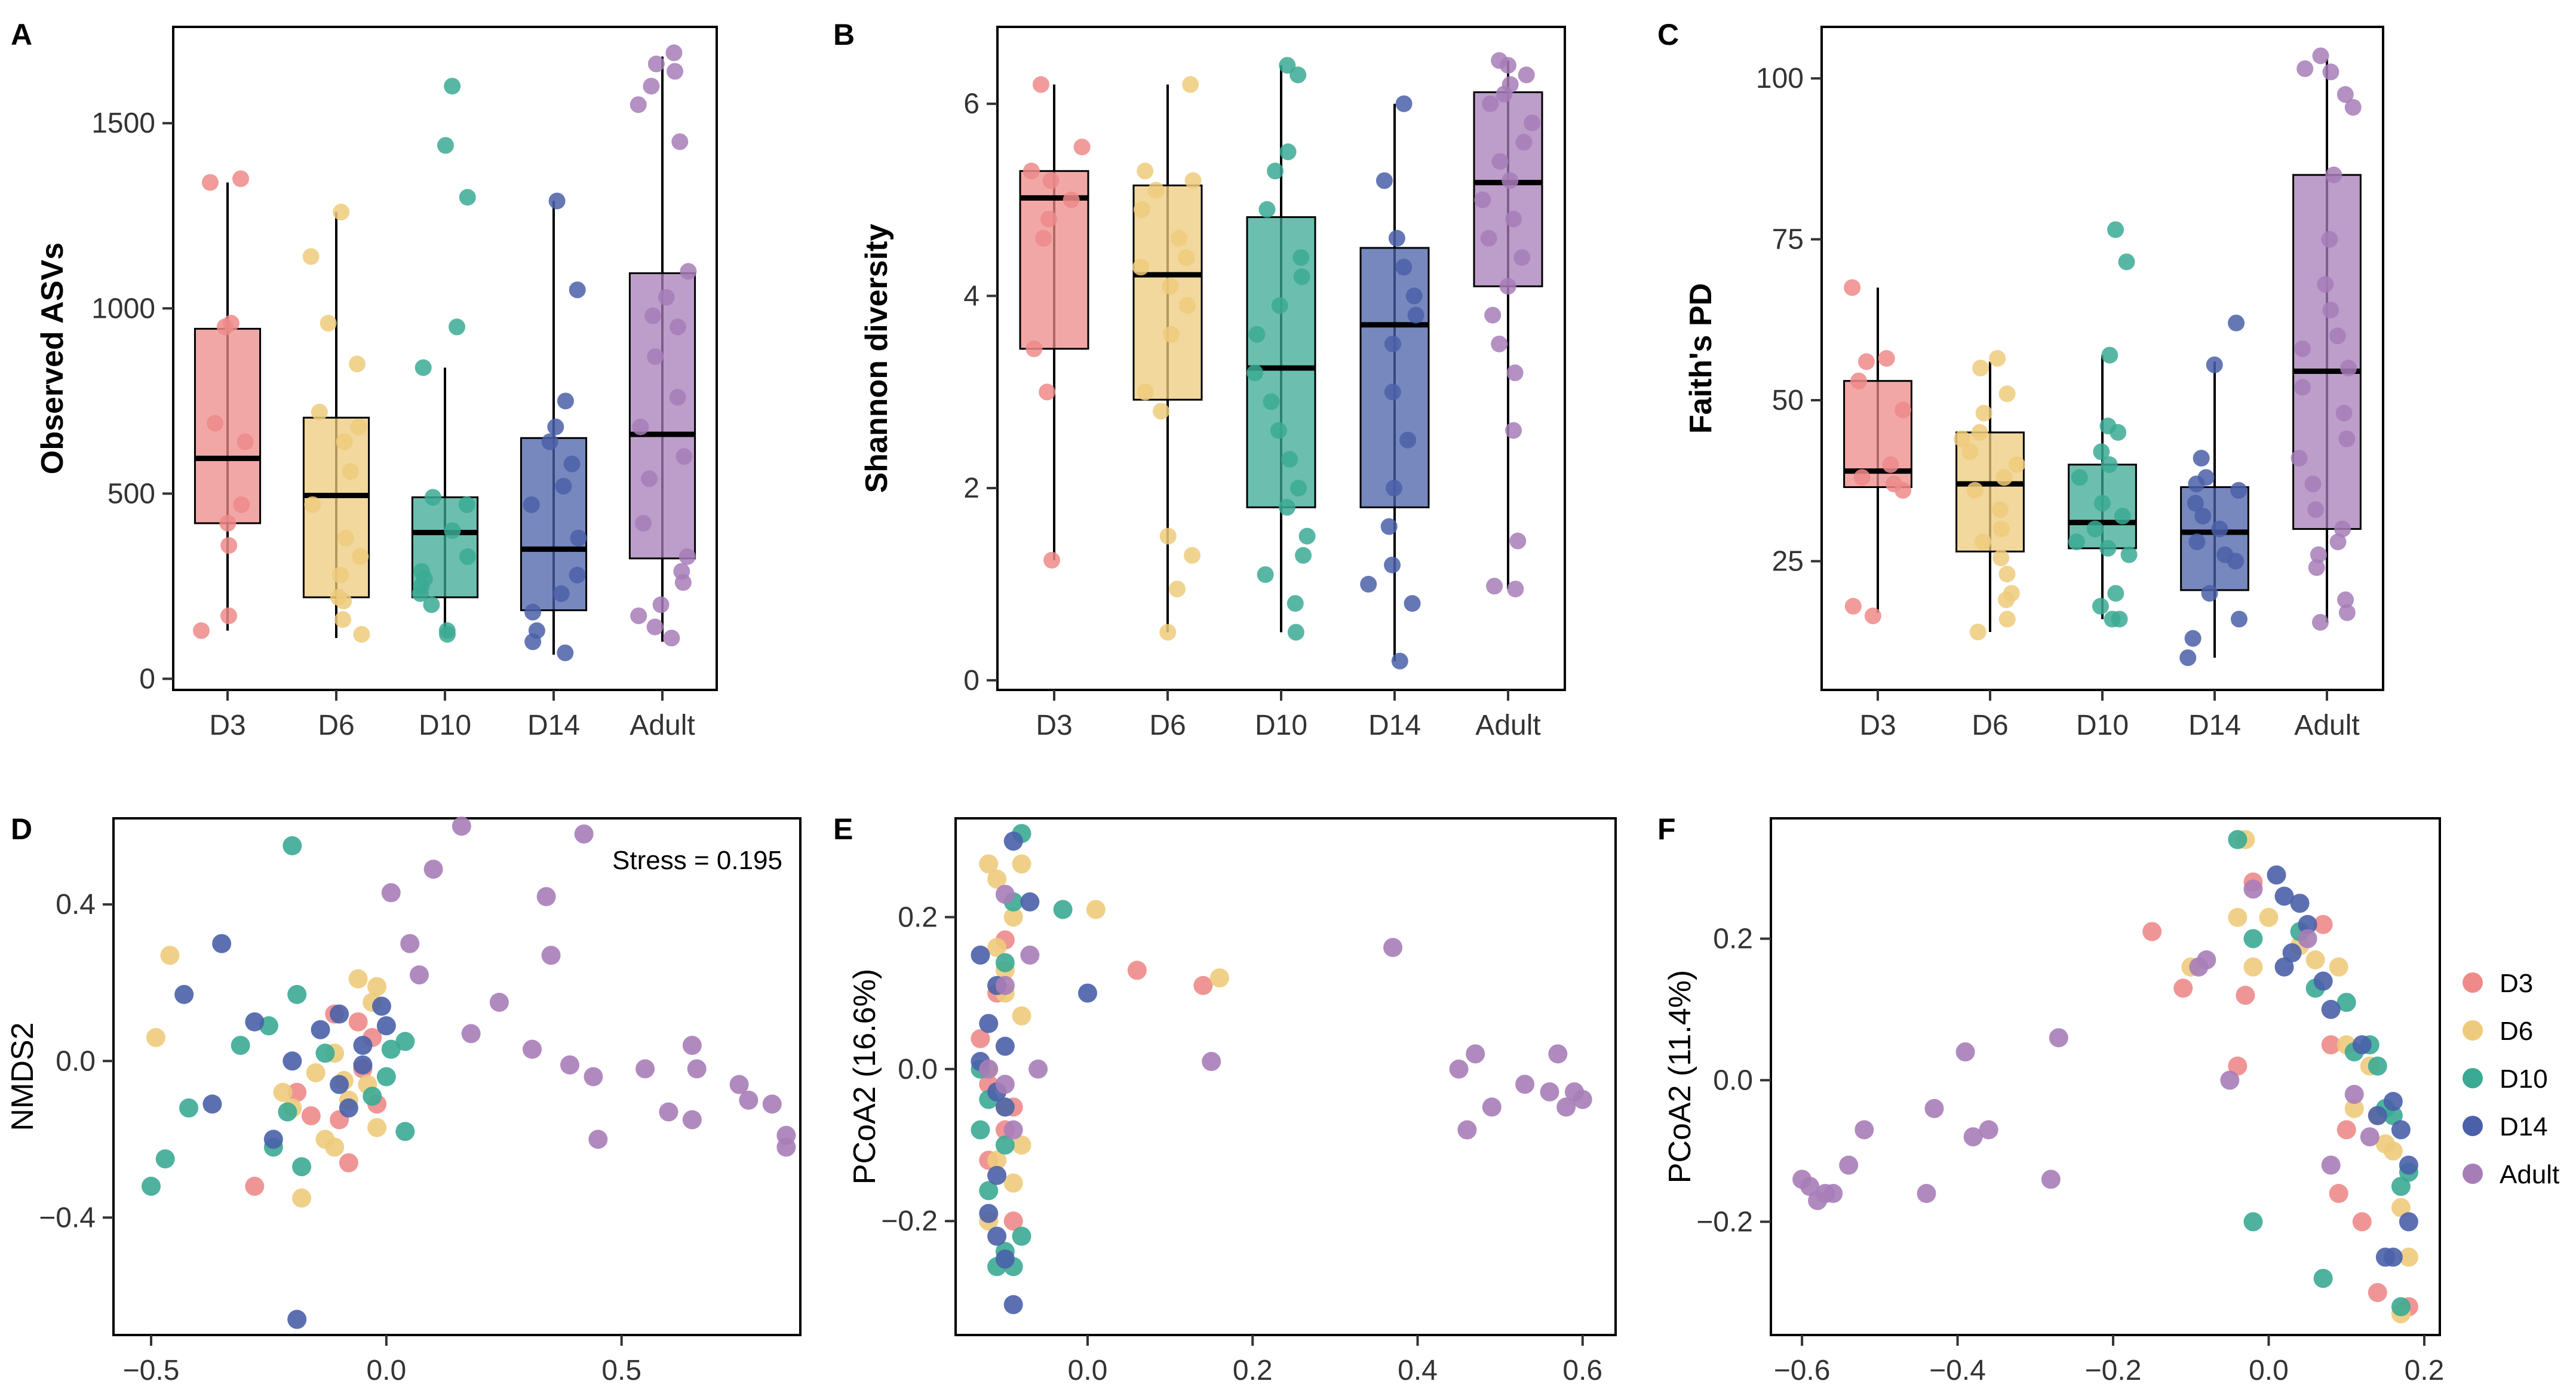  I want to click on x-tick-label: 0.2, so click(1253, 1369).